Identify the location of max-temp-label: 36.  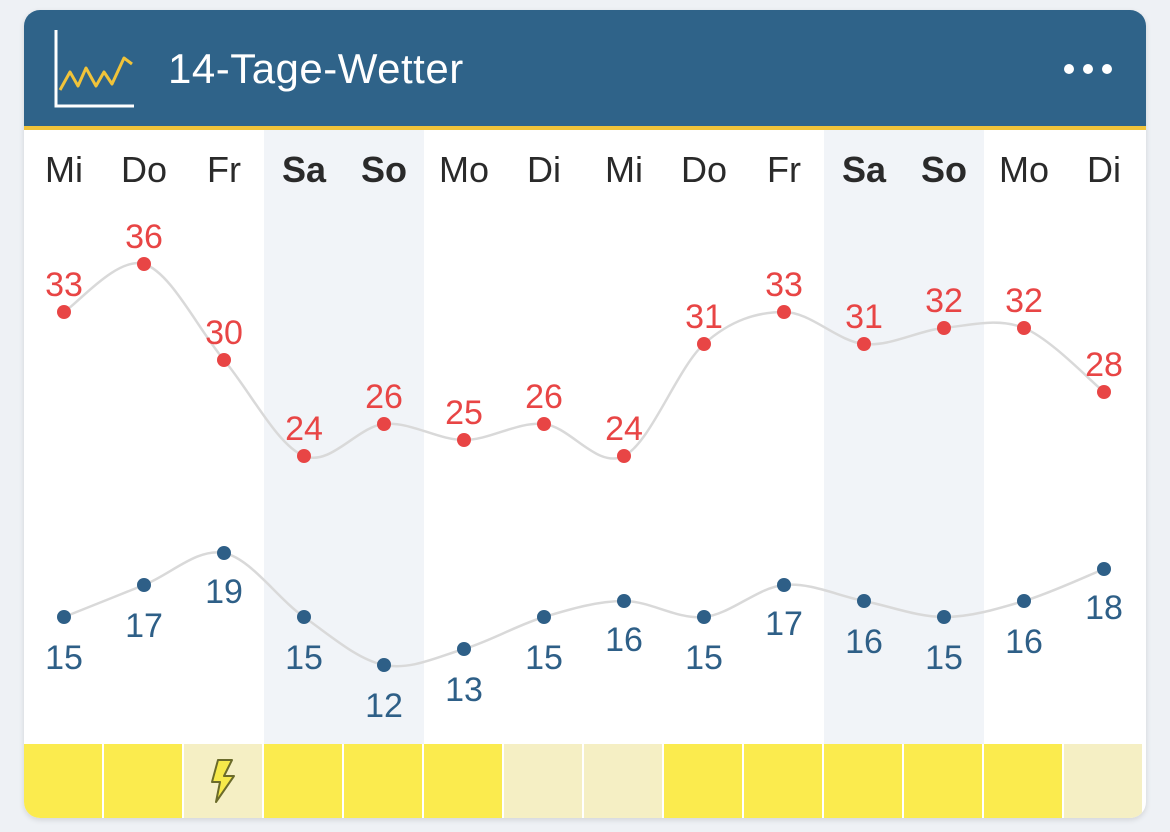
(144, 237).